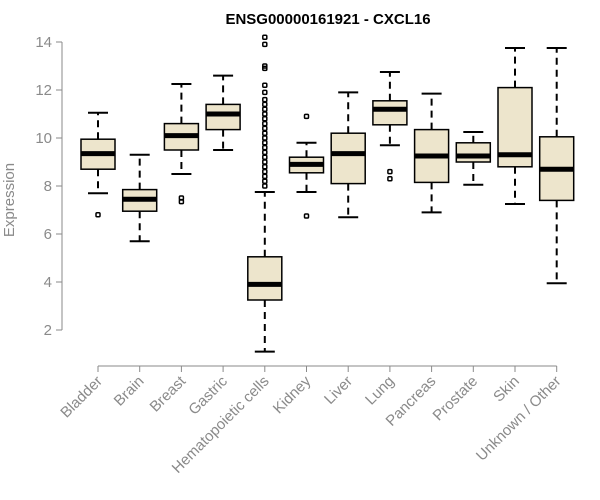  What do you see at coordinates (338, 390) in the screenshot?
I see `x-tick-label: Liver` at bounding box center [338, 390].